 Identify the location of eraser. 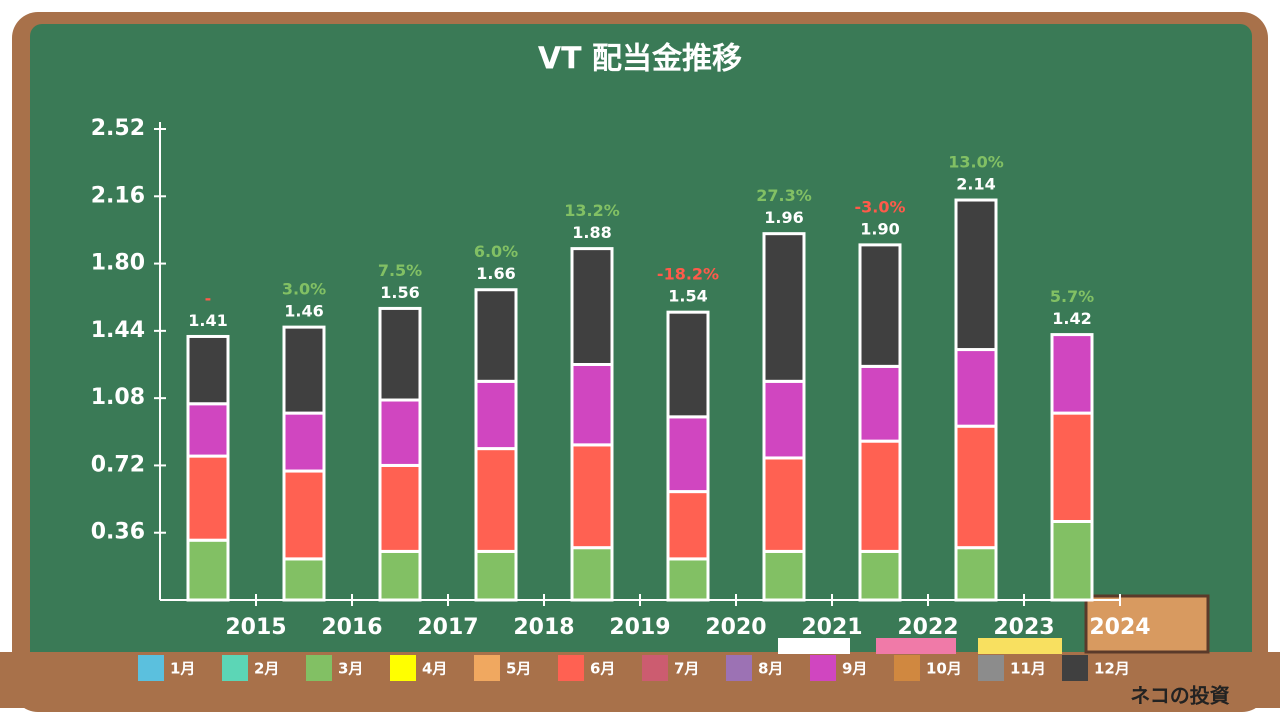
(1147, 624).